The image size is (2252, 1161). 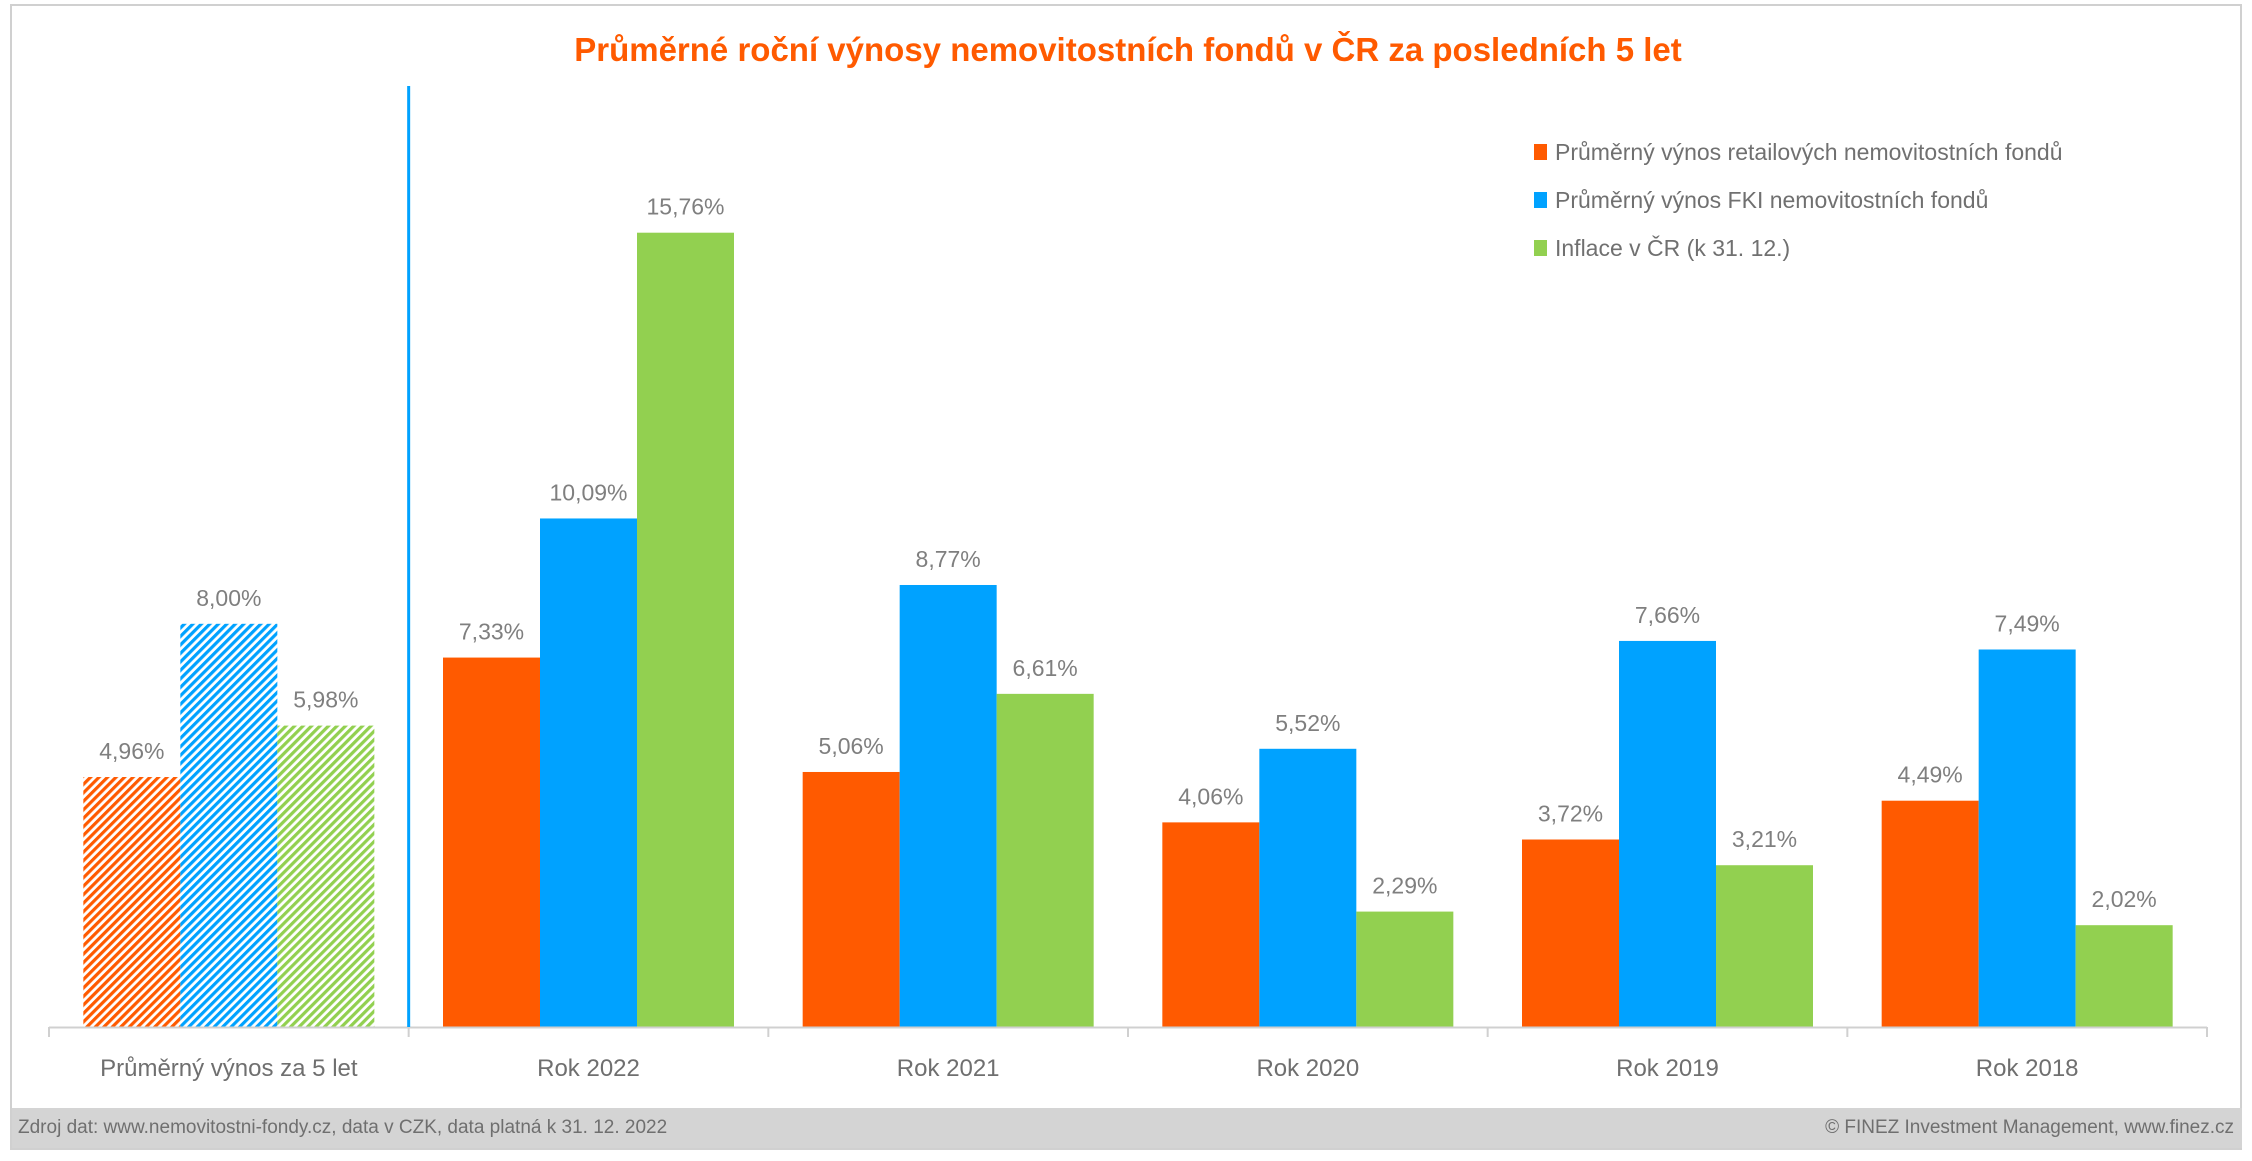 What do you see at coordinates (1210, 796) in the screenshot?
I see `data-label: 4,06%` at bounding box center [1210, 796].